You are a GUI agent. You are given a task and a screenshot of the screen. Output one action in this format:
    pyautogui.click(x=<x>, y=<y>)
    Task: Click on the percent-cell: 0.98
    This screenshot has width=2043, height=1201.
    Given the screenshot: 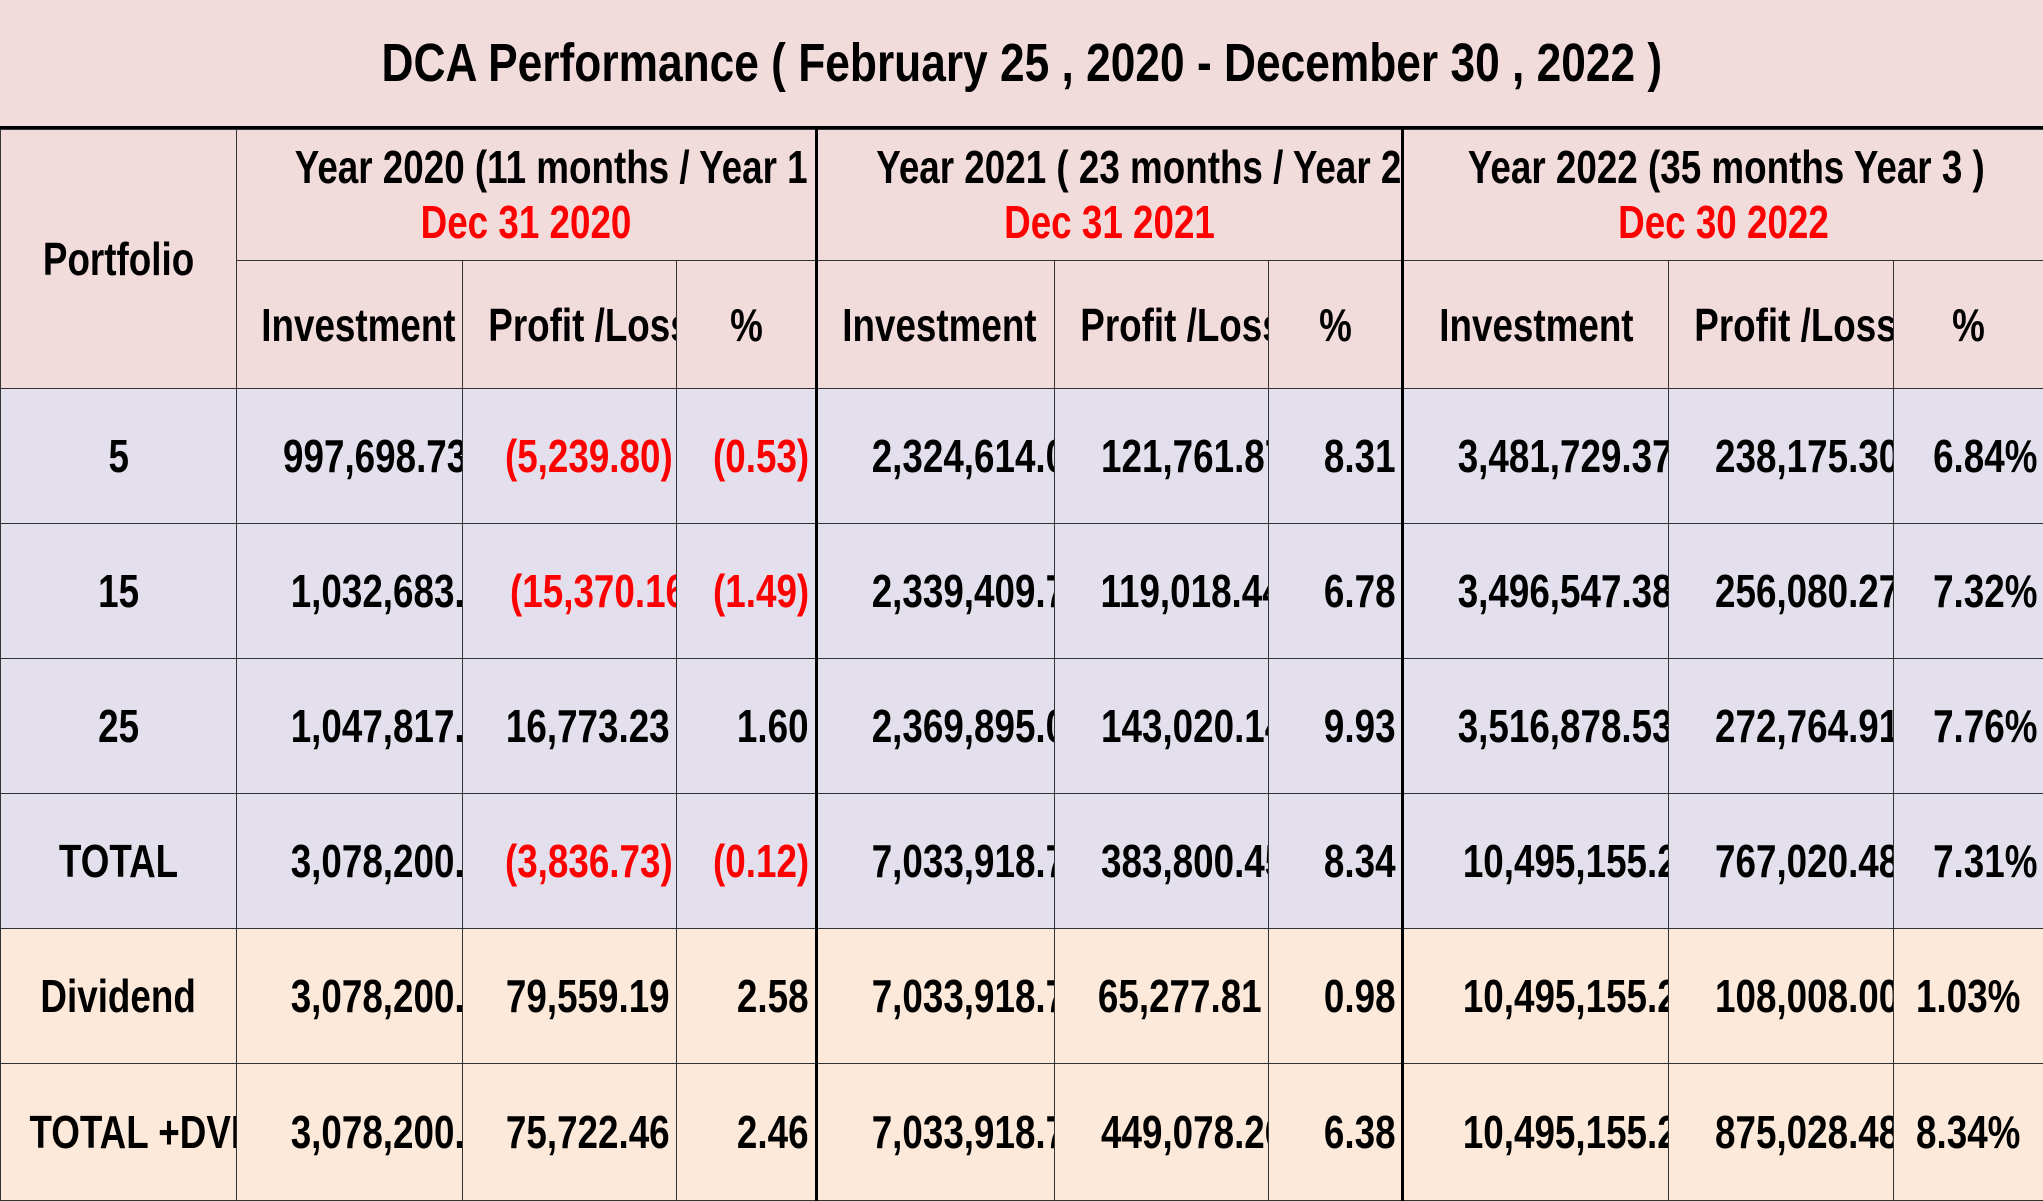 What is the action you would take?
    pyautogui.click(x=1336, y=996)
    